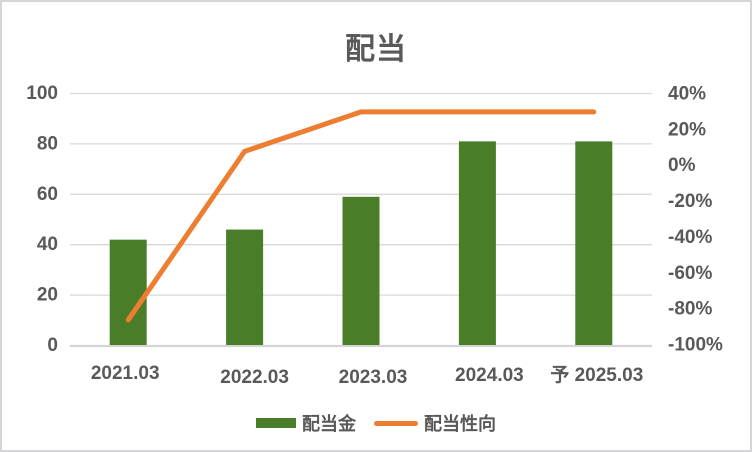  Describe the element at coordinates (687, 94) in the screenshot. I see `right-axis-tick-label: 40%` at that location.